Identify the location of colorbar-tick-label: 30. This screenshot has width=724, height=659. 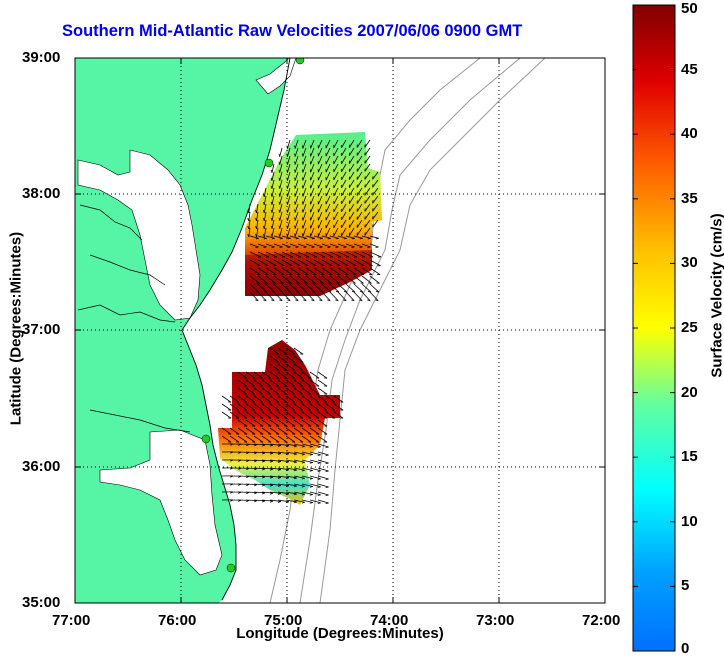
(689, 263).